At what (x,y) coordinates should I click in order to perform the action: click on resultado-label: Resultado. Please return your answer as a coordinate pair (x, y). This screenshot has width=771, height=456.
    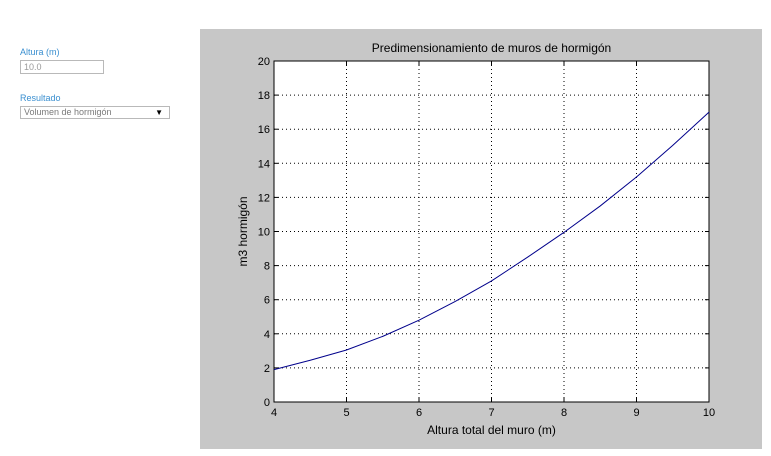
    Looking at the image, I should click on (40, 98).